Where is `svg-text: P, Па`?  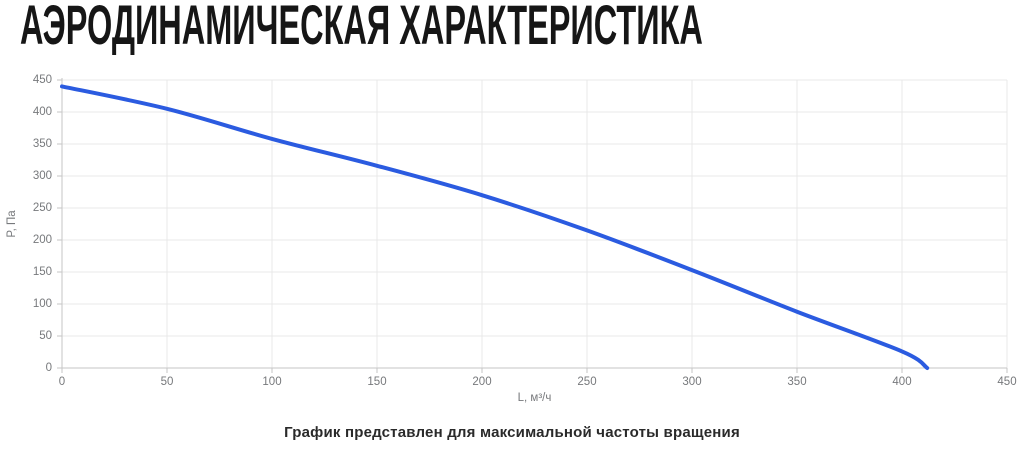
svg-text: P, Па is located at coordinates (12, 224).